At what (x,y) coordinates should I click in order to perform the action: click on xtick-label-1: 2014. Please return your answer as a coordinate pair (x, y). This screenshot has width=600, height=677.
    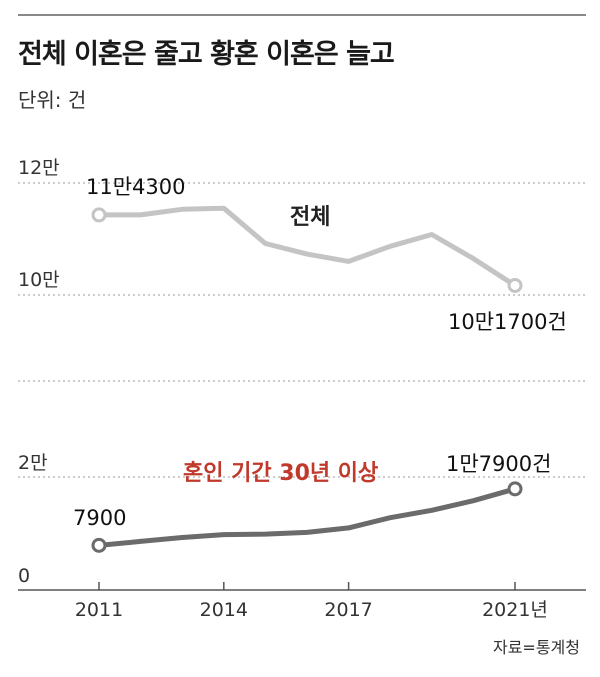
    Looking at the image, I should click on (224, 610).